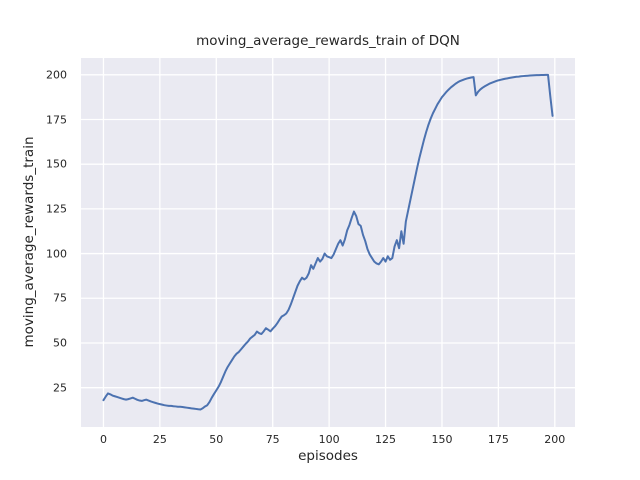 This screenshot has height=480, width=640. What do you see at coordinates (272, 439) in the screenshot?
I see `x-tick-label: 75` at bounding box center [272, 439].